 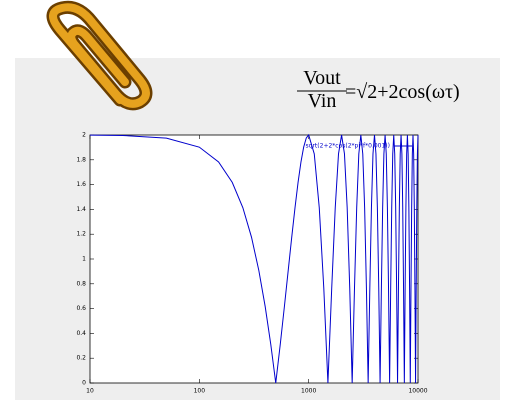 What do you see at coordinates (81, 358) in the screenshot?
I see `y-tick-label: 0.2` at bounding box center [81, 358].